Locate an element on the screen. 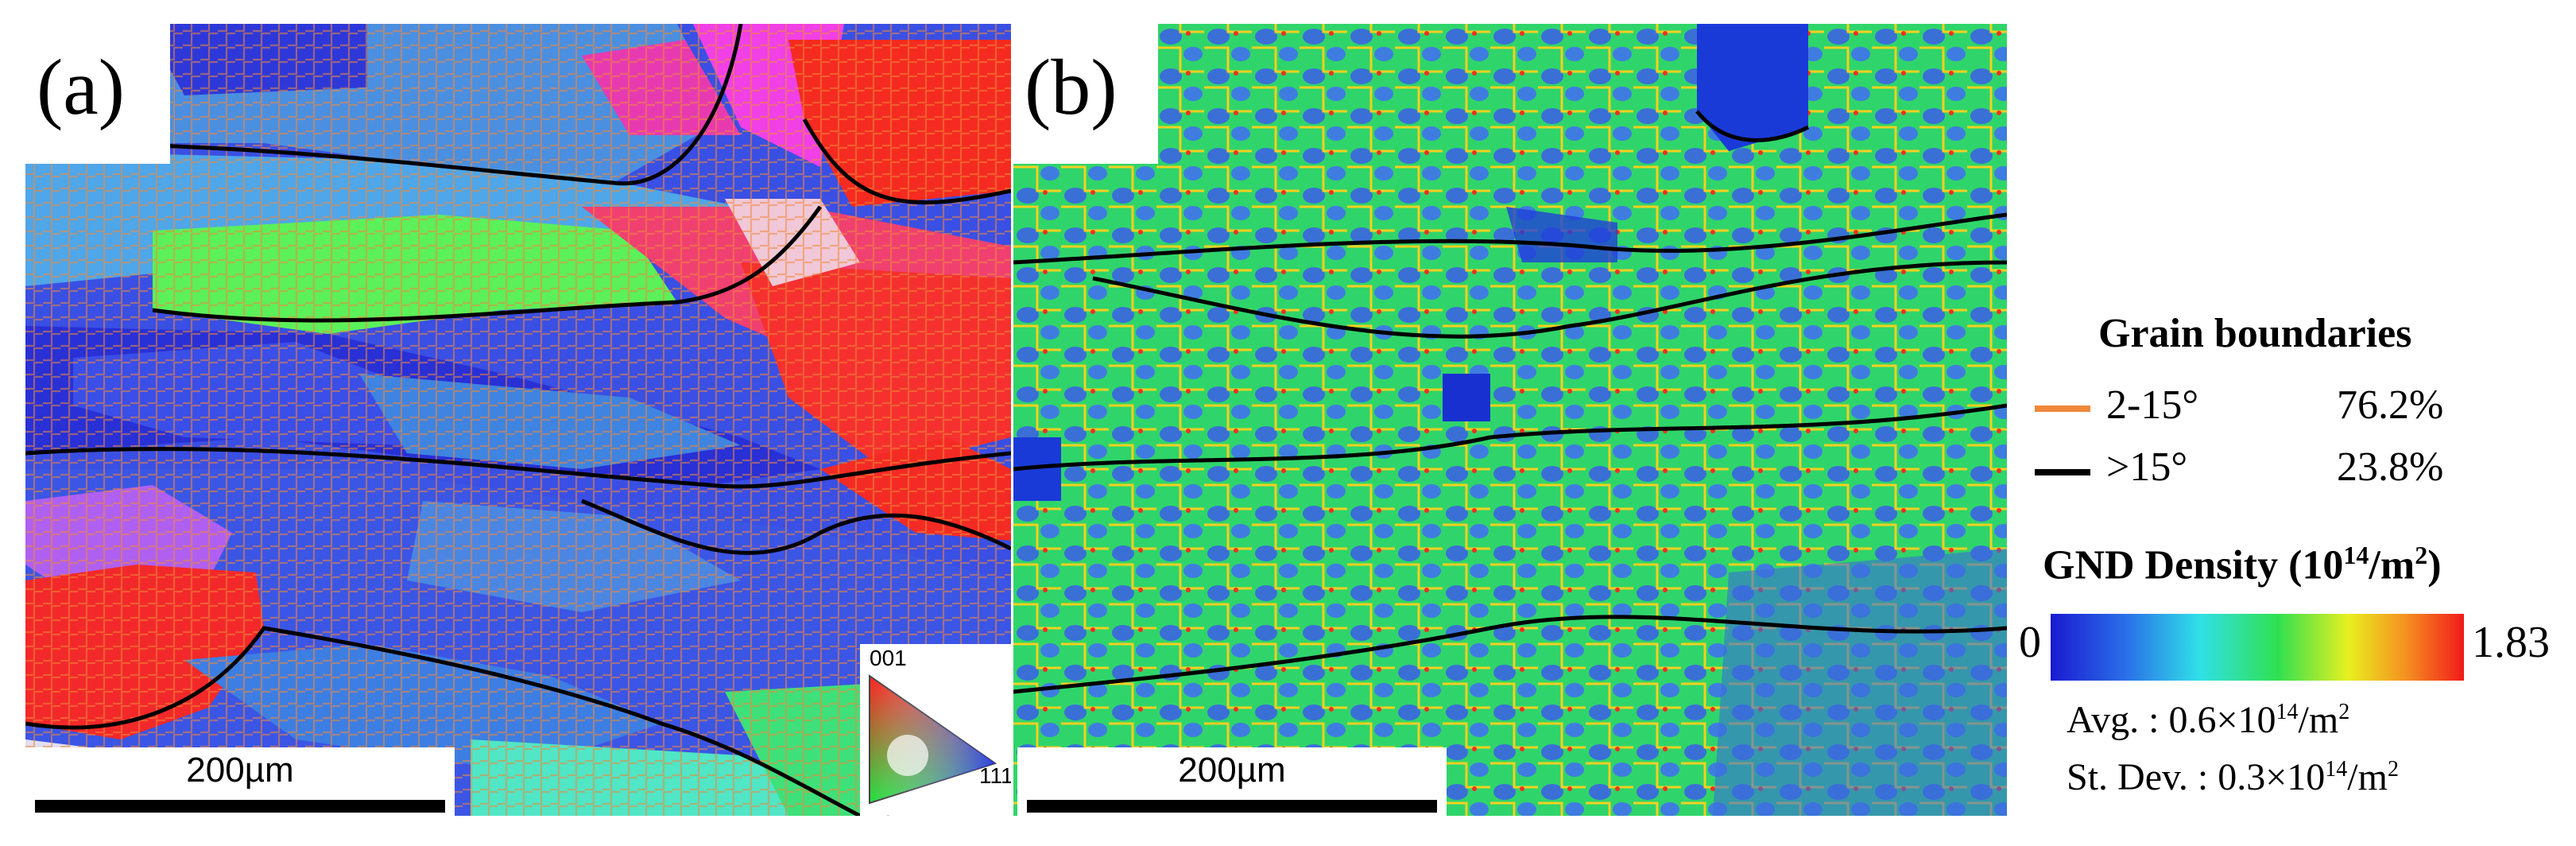 The image size is (2576, 846). gnd-std-sup: 14 is located at coordinates (2336, 769).